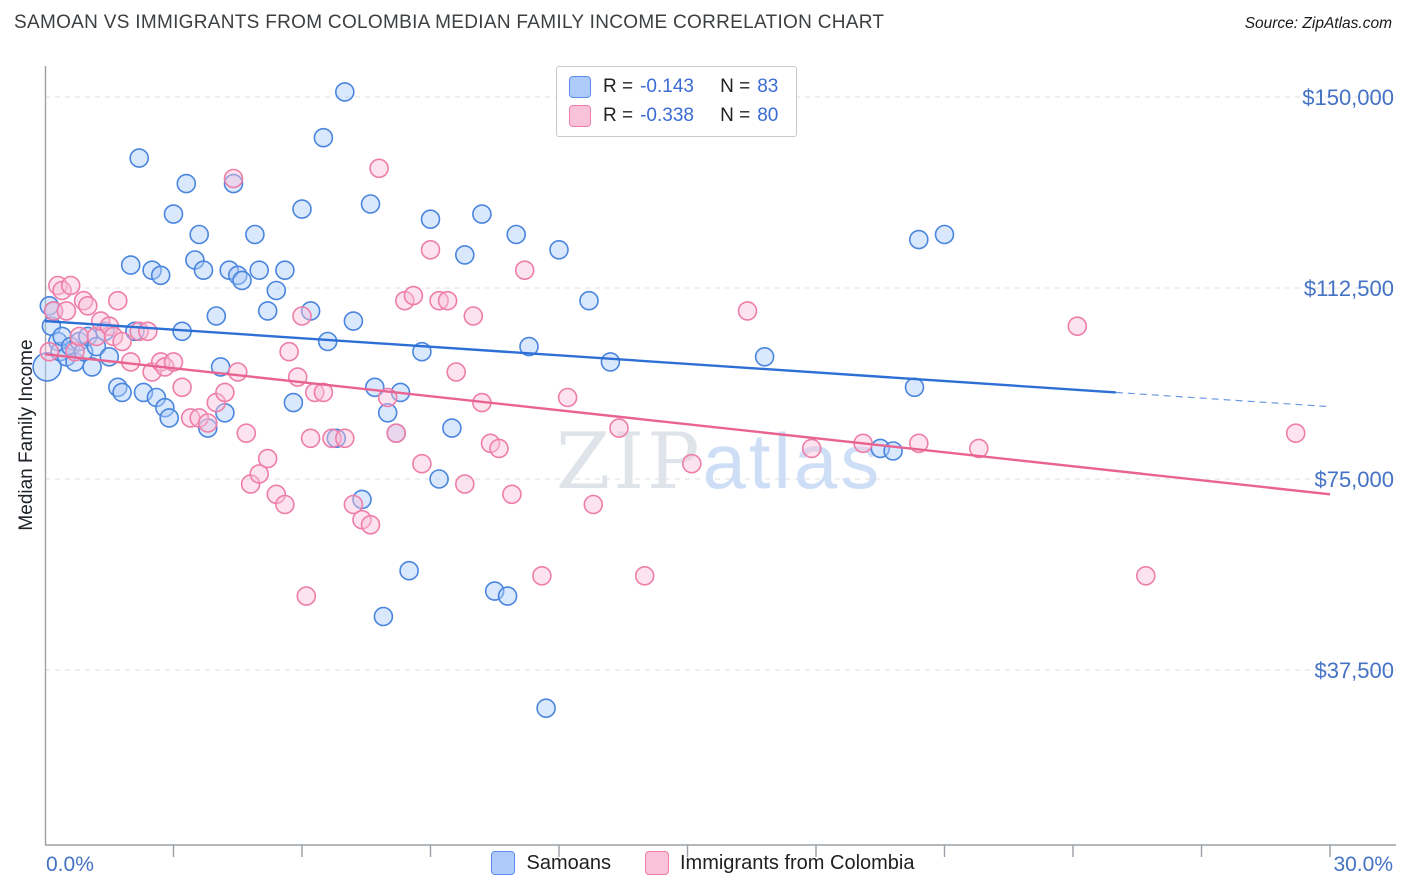 This screenshot has height=892, width=1406. Describe the element at coordinates (1354, 670) in the screenshot. I see `y-tick-label: $37,500` at that location.